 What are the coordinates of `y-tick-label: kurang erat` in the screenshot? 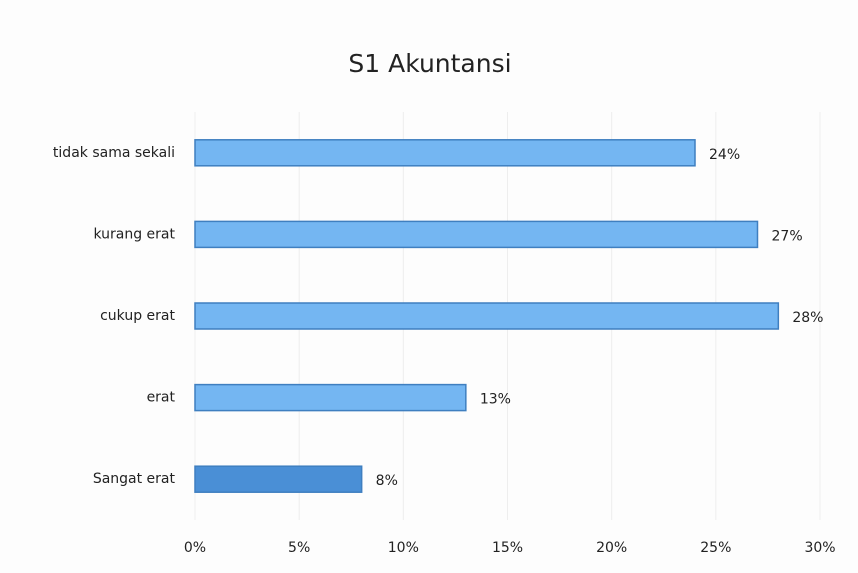 It's located at (134, 234).